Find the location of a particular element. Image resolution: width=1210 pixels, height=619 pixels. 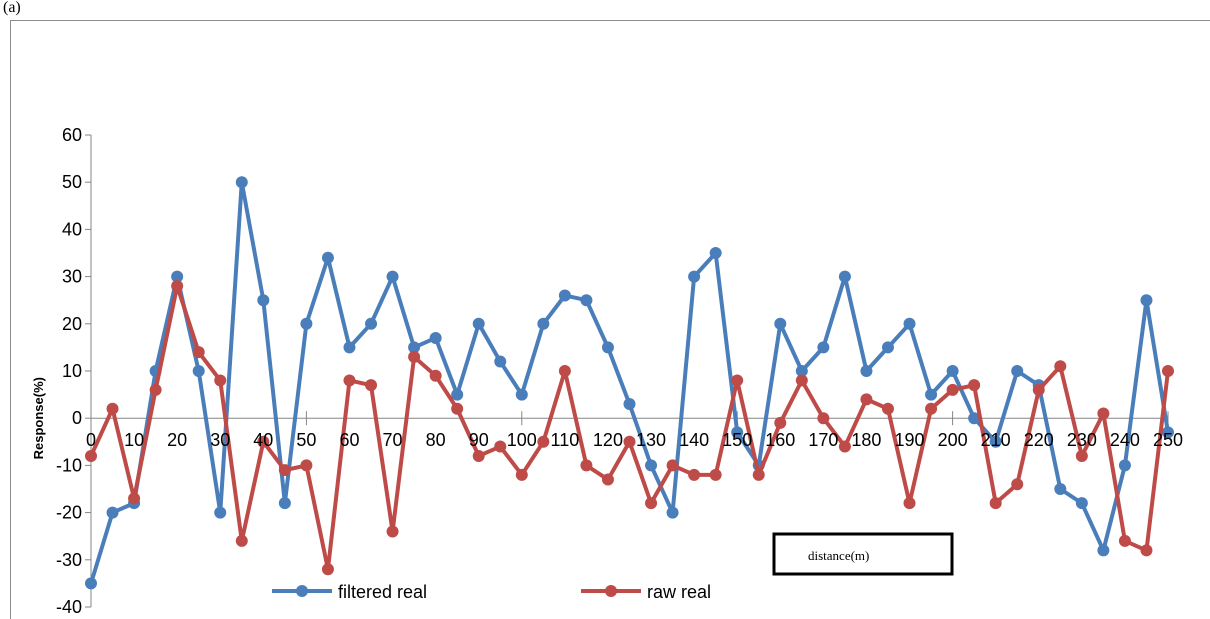

x-tick-label: 150 is located at coordinates (737, 440).